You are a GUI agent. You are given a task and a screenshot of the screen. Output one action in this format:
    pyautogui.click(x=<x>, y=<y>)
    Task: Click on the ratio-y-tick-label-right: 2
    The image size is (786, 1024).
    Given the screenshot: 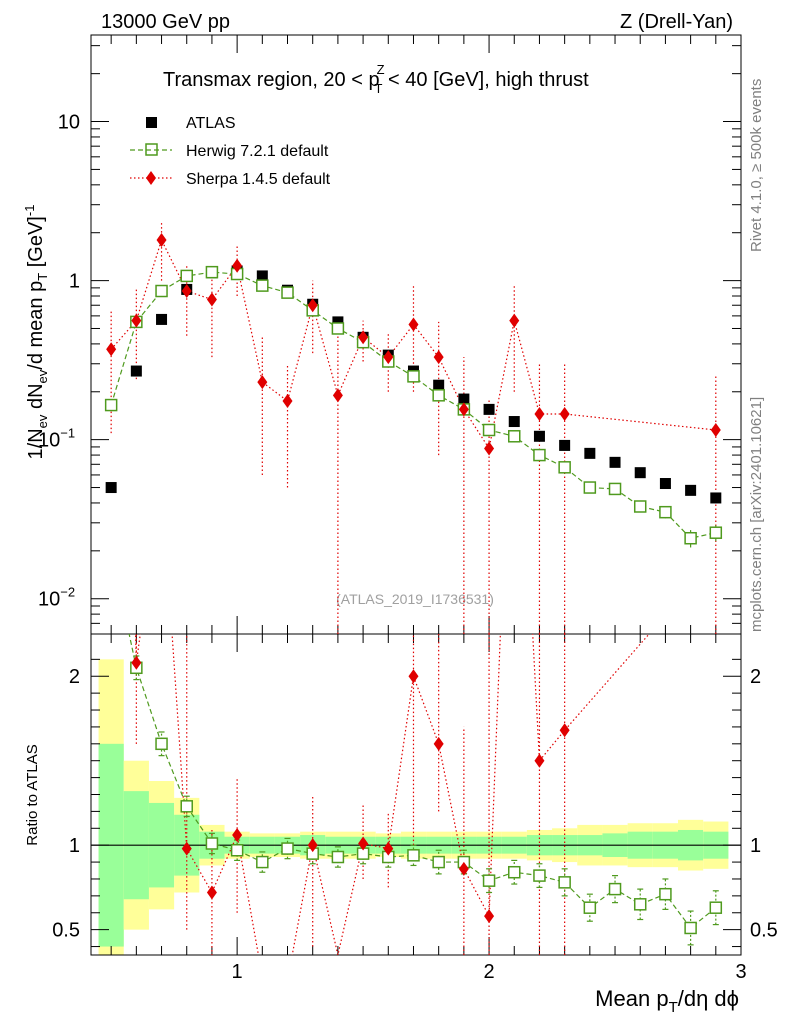 What is the action you would take?
    pyautogui.click(x=755, y=677)
    